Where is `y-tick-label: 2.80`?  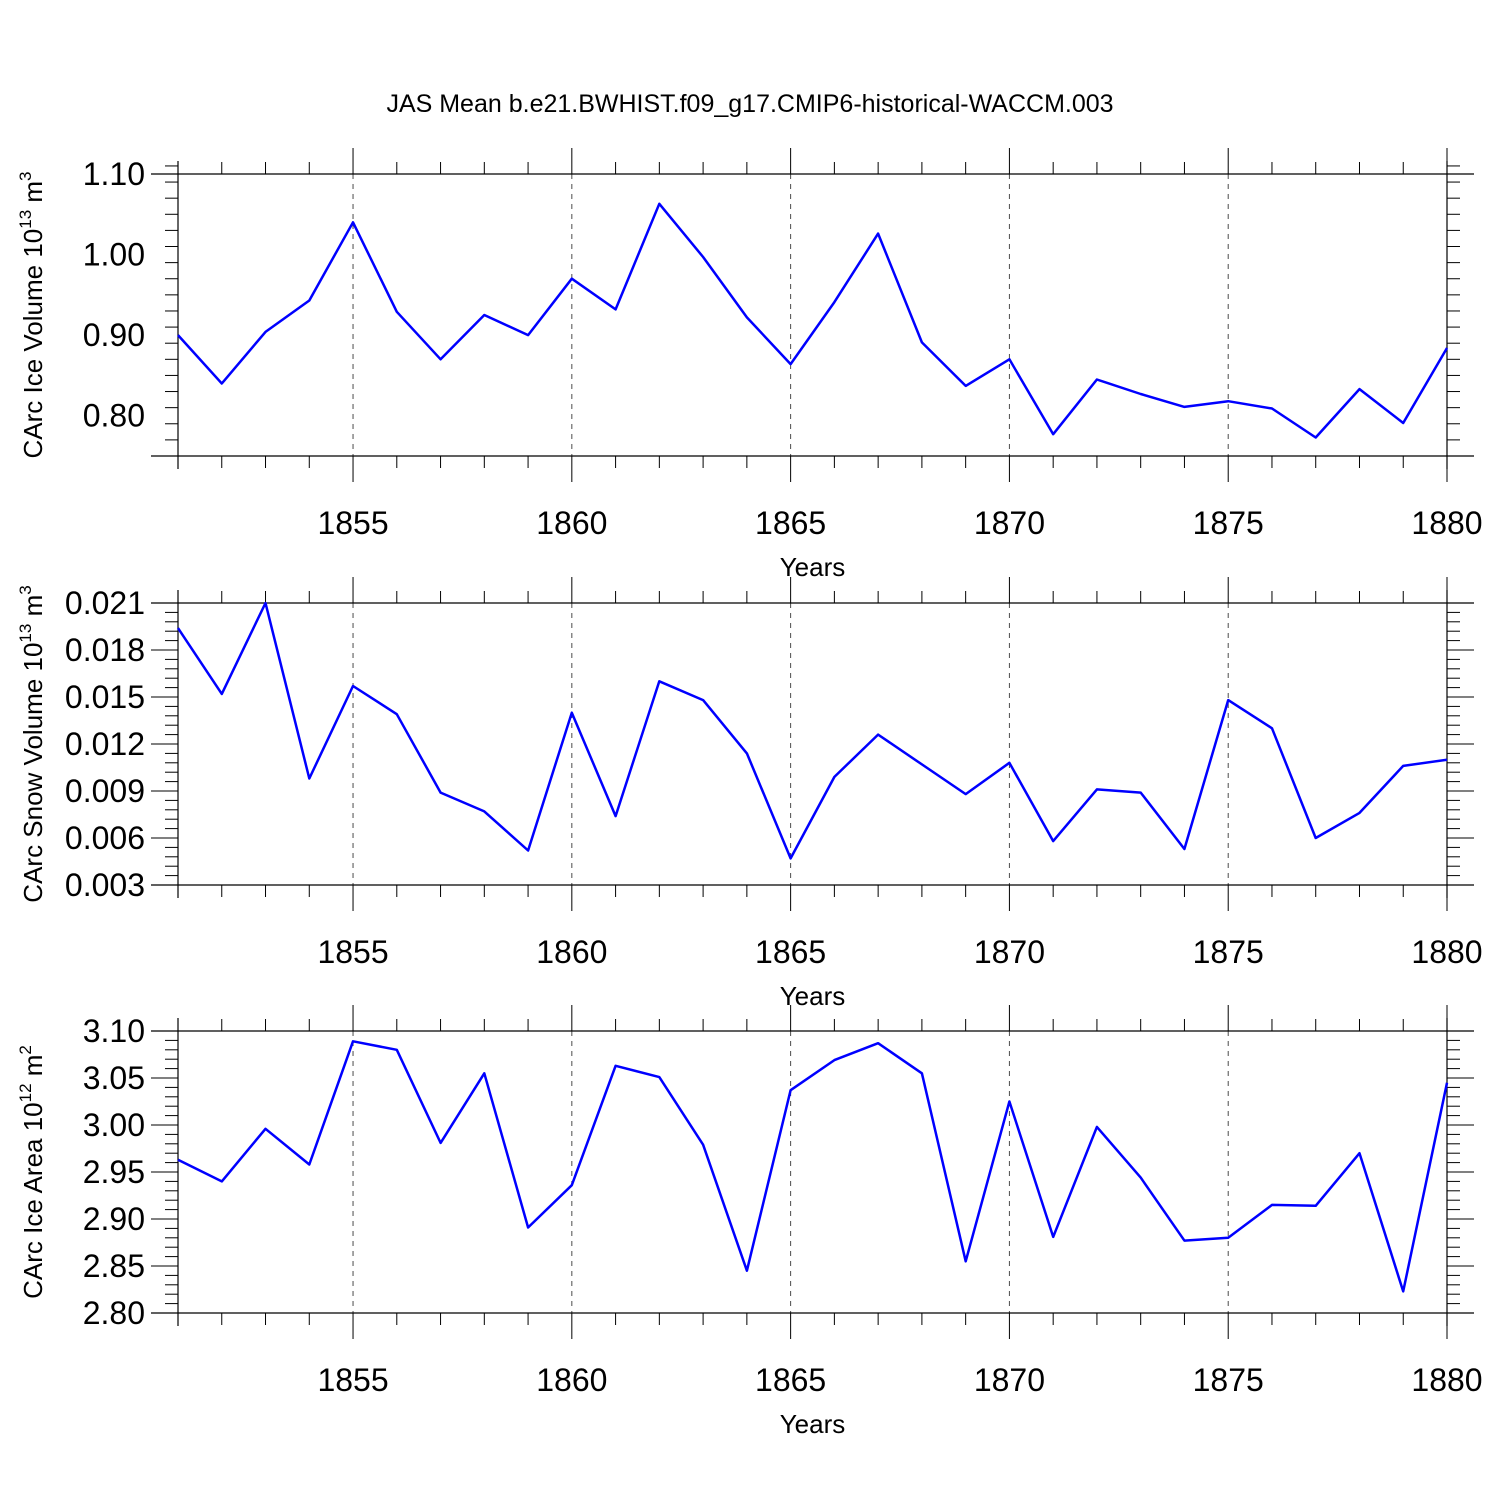
y-tick-label: 2.80 is located at coordinates (114, 1313).